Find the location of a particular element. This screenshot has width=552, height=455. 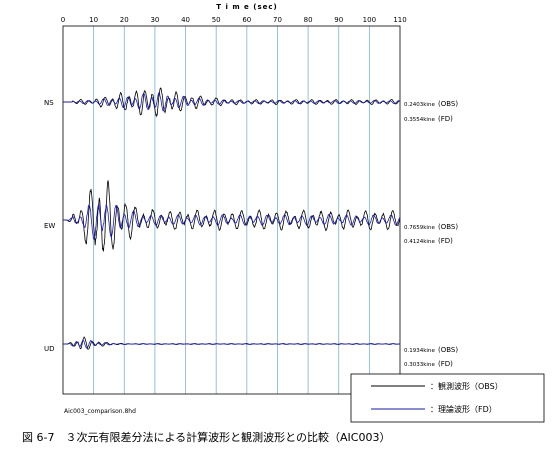

ns-fd-waveform is located at coordinates (232, 101).